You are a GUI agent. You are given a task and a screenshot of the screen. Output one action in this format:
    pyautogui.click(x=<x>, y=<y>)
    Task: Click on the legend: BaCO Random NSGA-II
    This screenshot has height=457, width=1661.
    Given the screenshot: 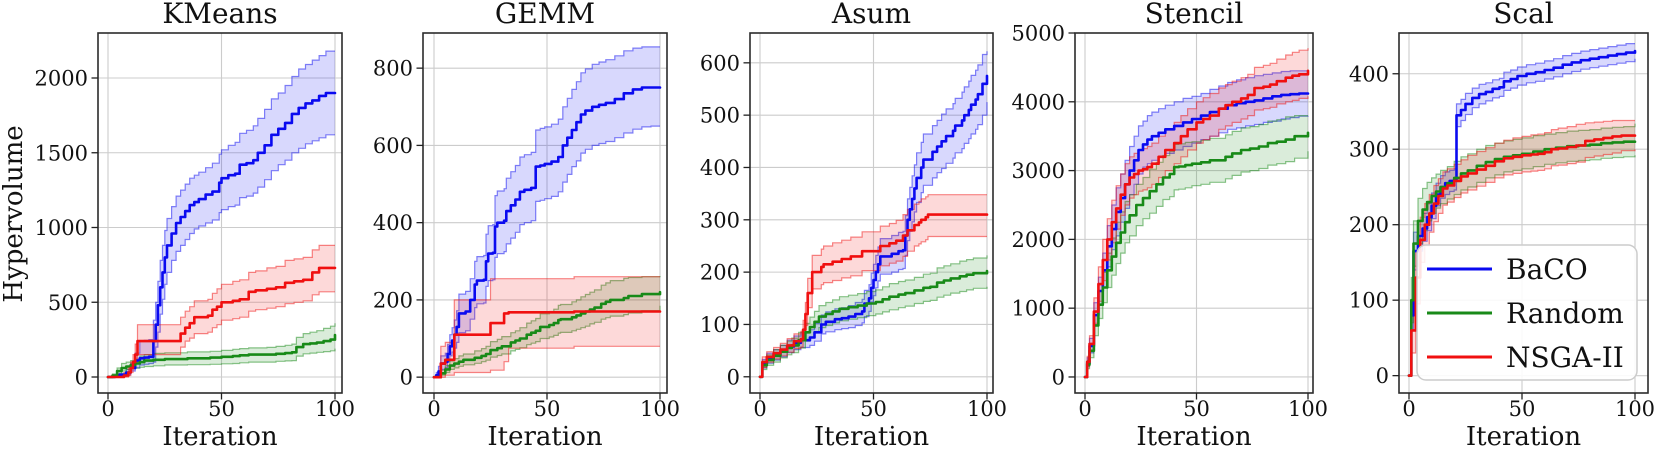 What is the action you would take?
    pyautogui.click(x=1527, y=312)
    